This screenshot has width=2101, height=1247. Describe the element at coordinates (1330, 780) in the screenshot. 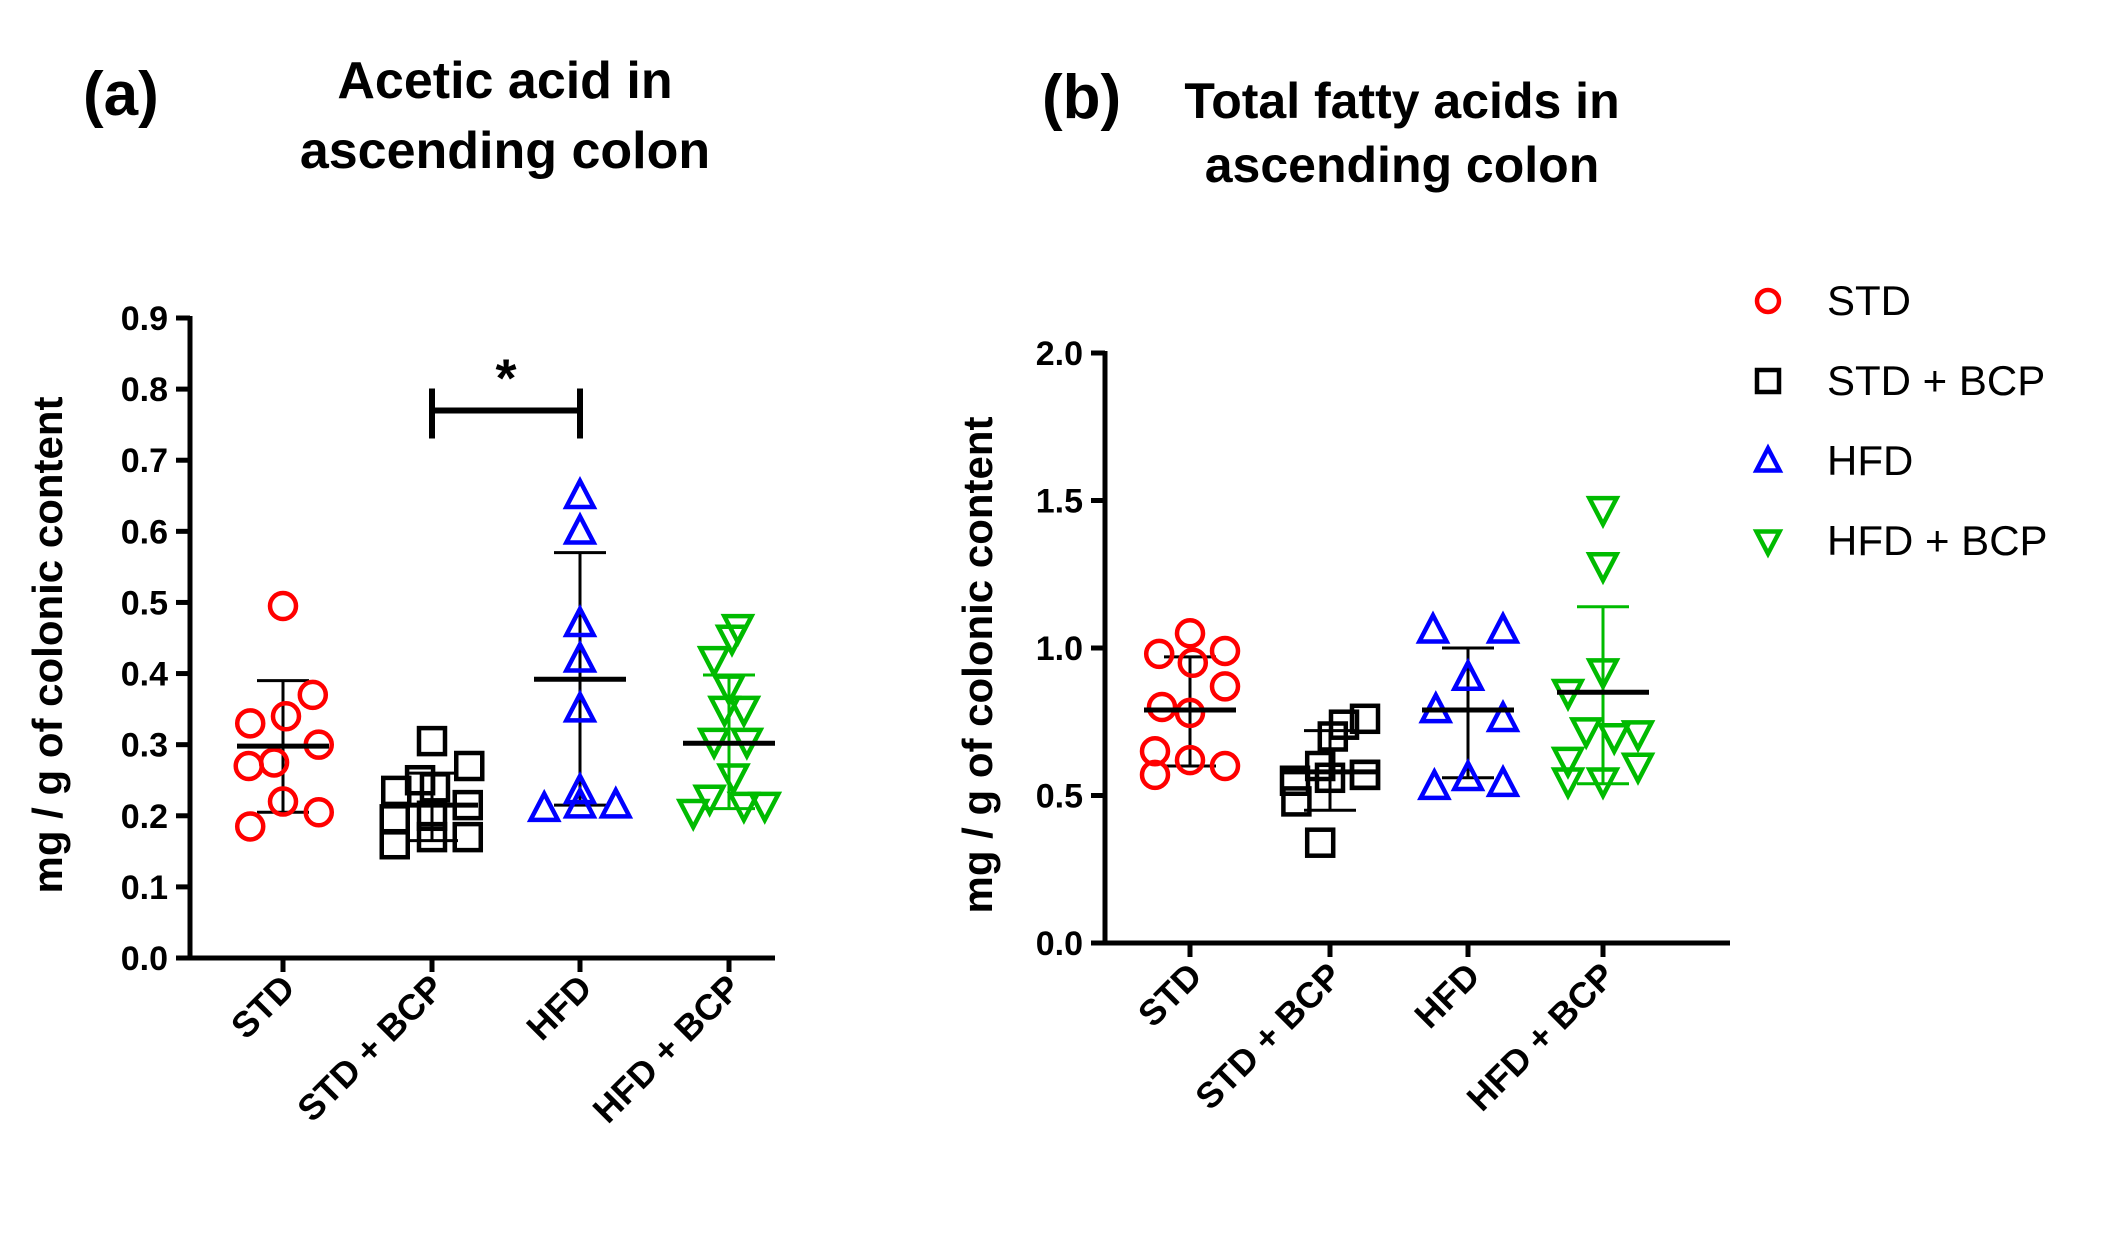

I see `panel-b-series-std-bcp` at that location.